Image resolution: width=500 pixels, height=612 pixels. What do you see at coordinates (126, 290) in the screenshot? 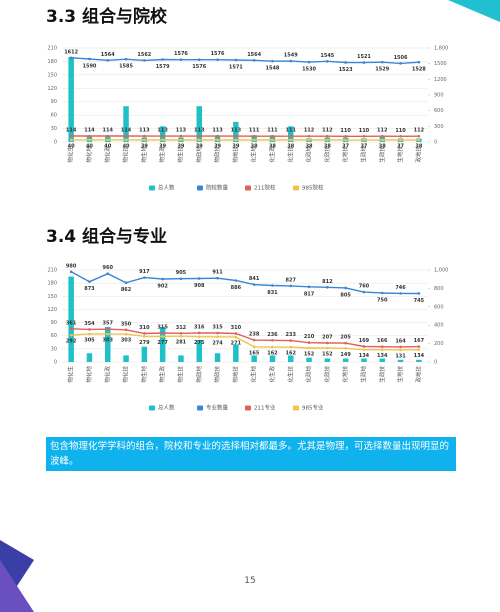
I see `data-label: 862` at bounding box center [126, 290].